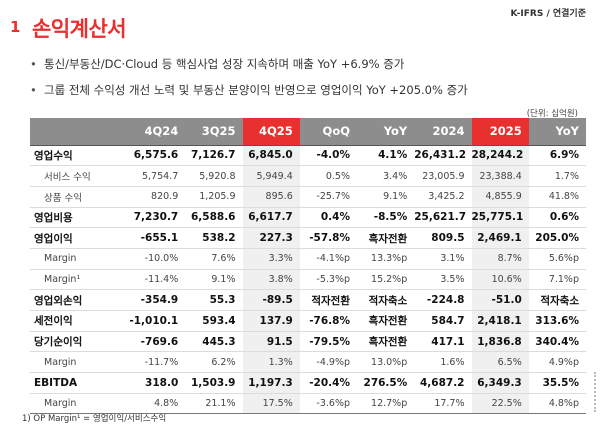 The image size is (600, 444). What do you see at coordinates (328, 342) in the screenshot?
I see `table-cell: -79.5%` at bounding box center [328, 342].